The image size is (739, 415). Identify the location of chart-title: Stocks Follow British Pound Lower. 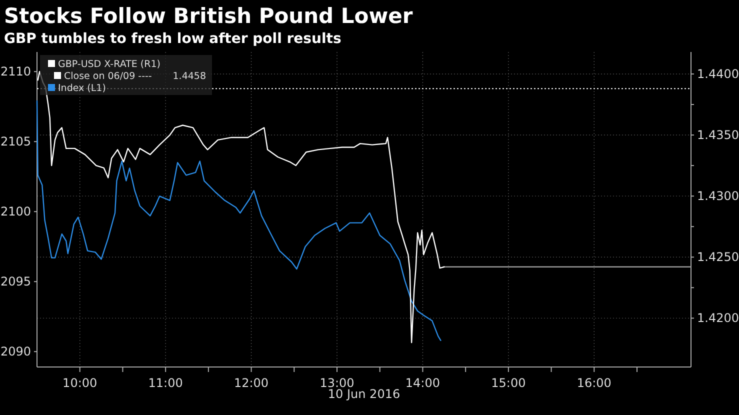
(209, 16).